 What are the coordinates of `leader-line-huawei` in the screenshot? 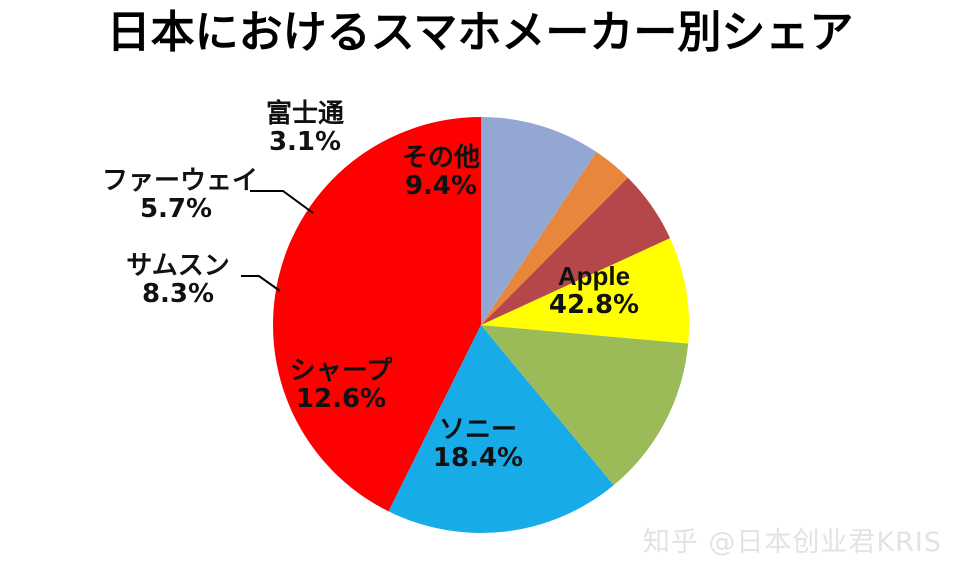 It's located at (282, 202).